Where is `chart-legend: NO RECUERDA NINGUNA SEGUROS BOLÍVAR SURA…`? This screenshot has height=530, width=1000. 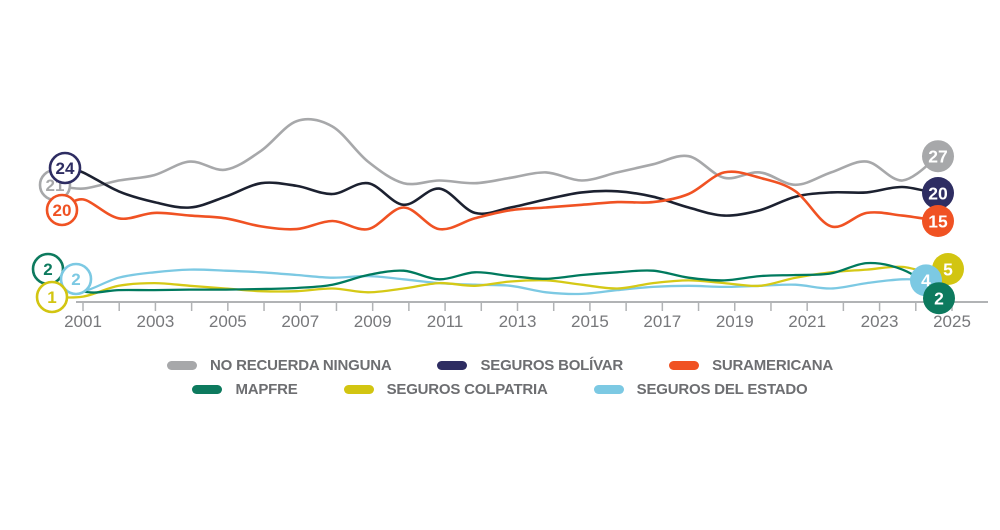
chart-legend: NO RECUERDA NINGUNA SEGUROS BOLÍVAR SURA… is located at coordinates (500, 377).